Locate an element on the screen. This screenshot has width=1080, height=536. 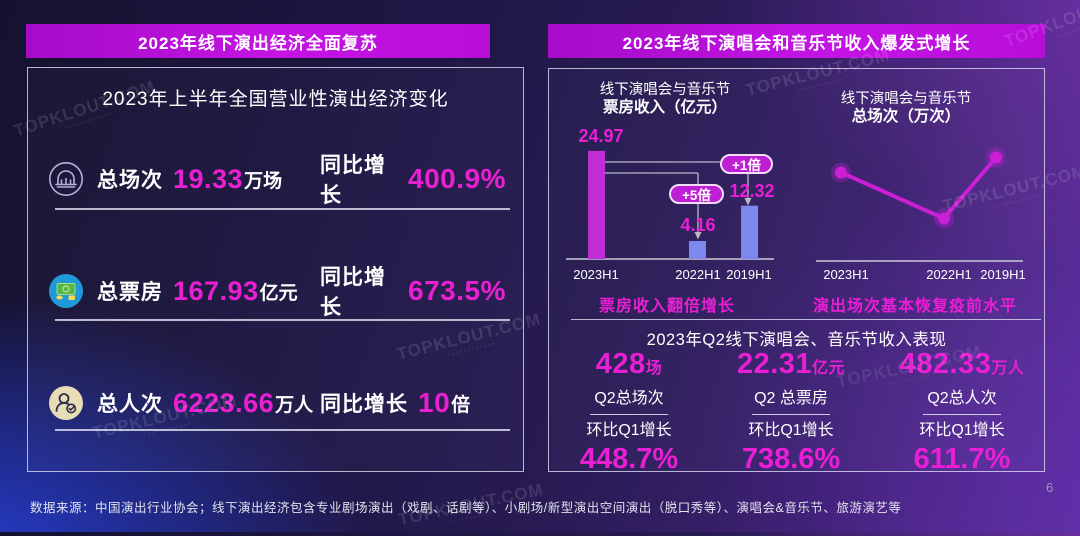
stat-value: 6223.66 is located at coordinates (224, 402).